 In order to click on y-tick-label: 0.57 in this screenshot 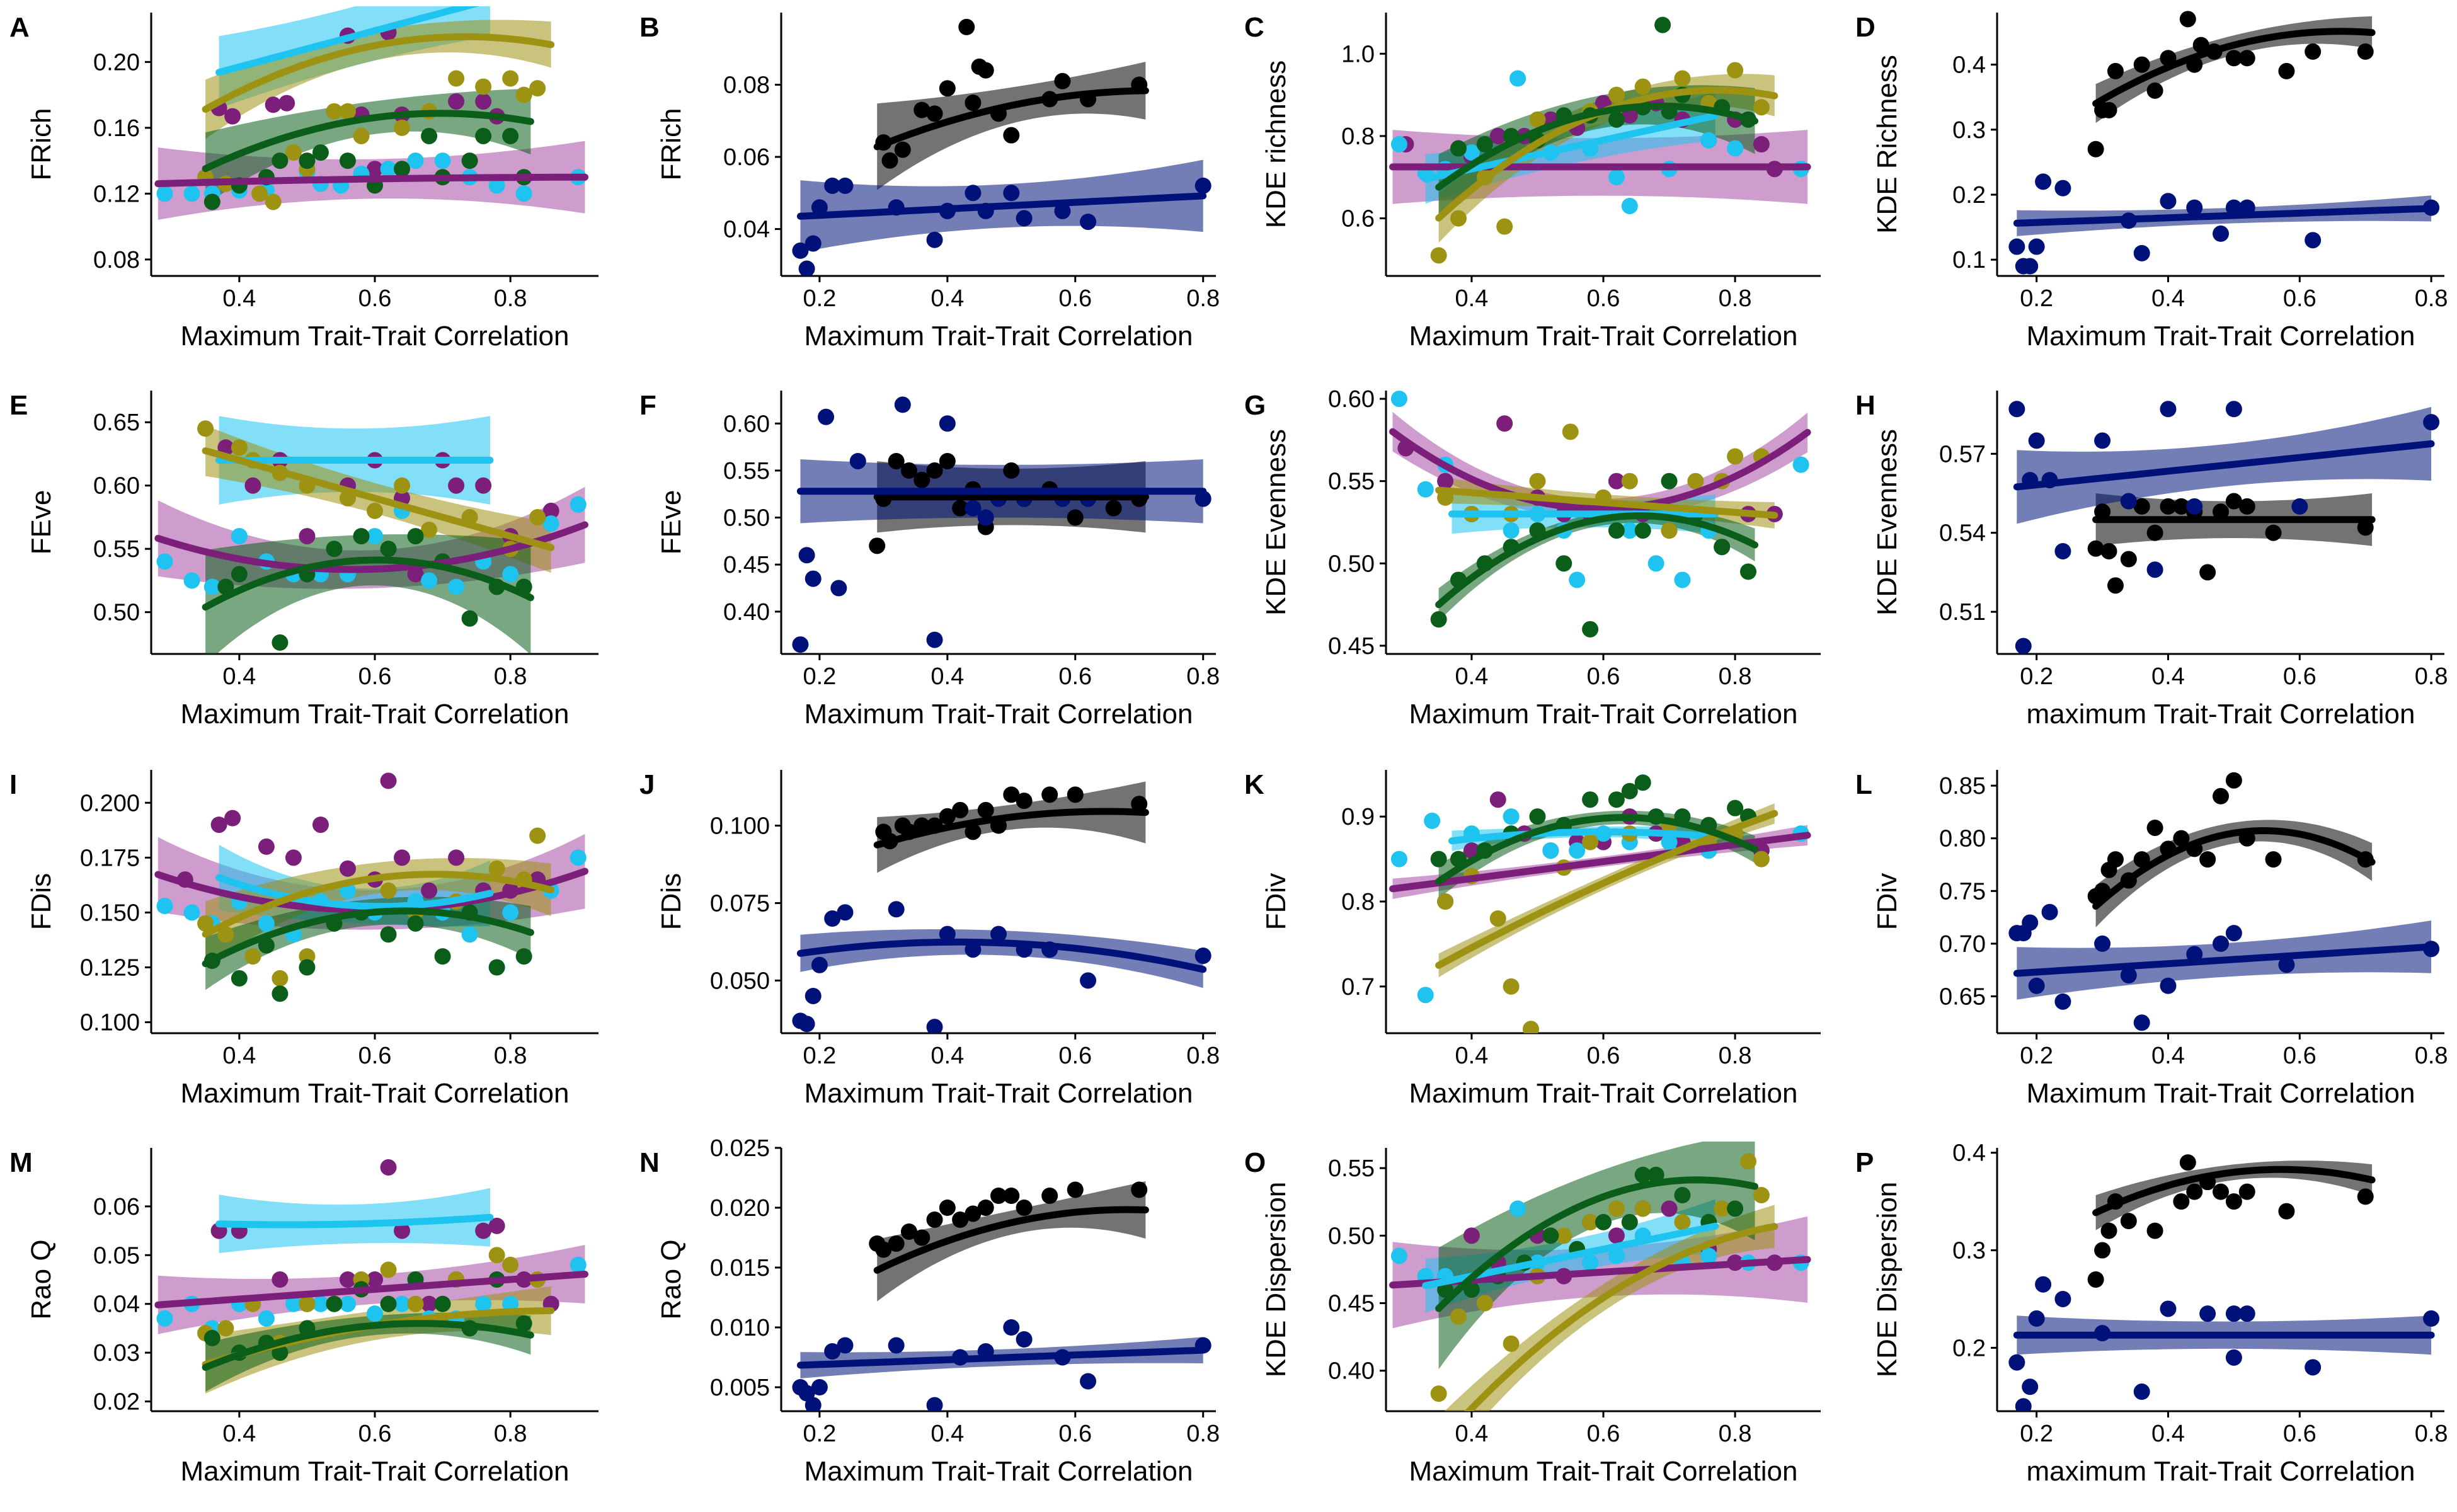, I will do `click(1962, 454)`.